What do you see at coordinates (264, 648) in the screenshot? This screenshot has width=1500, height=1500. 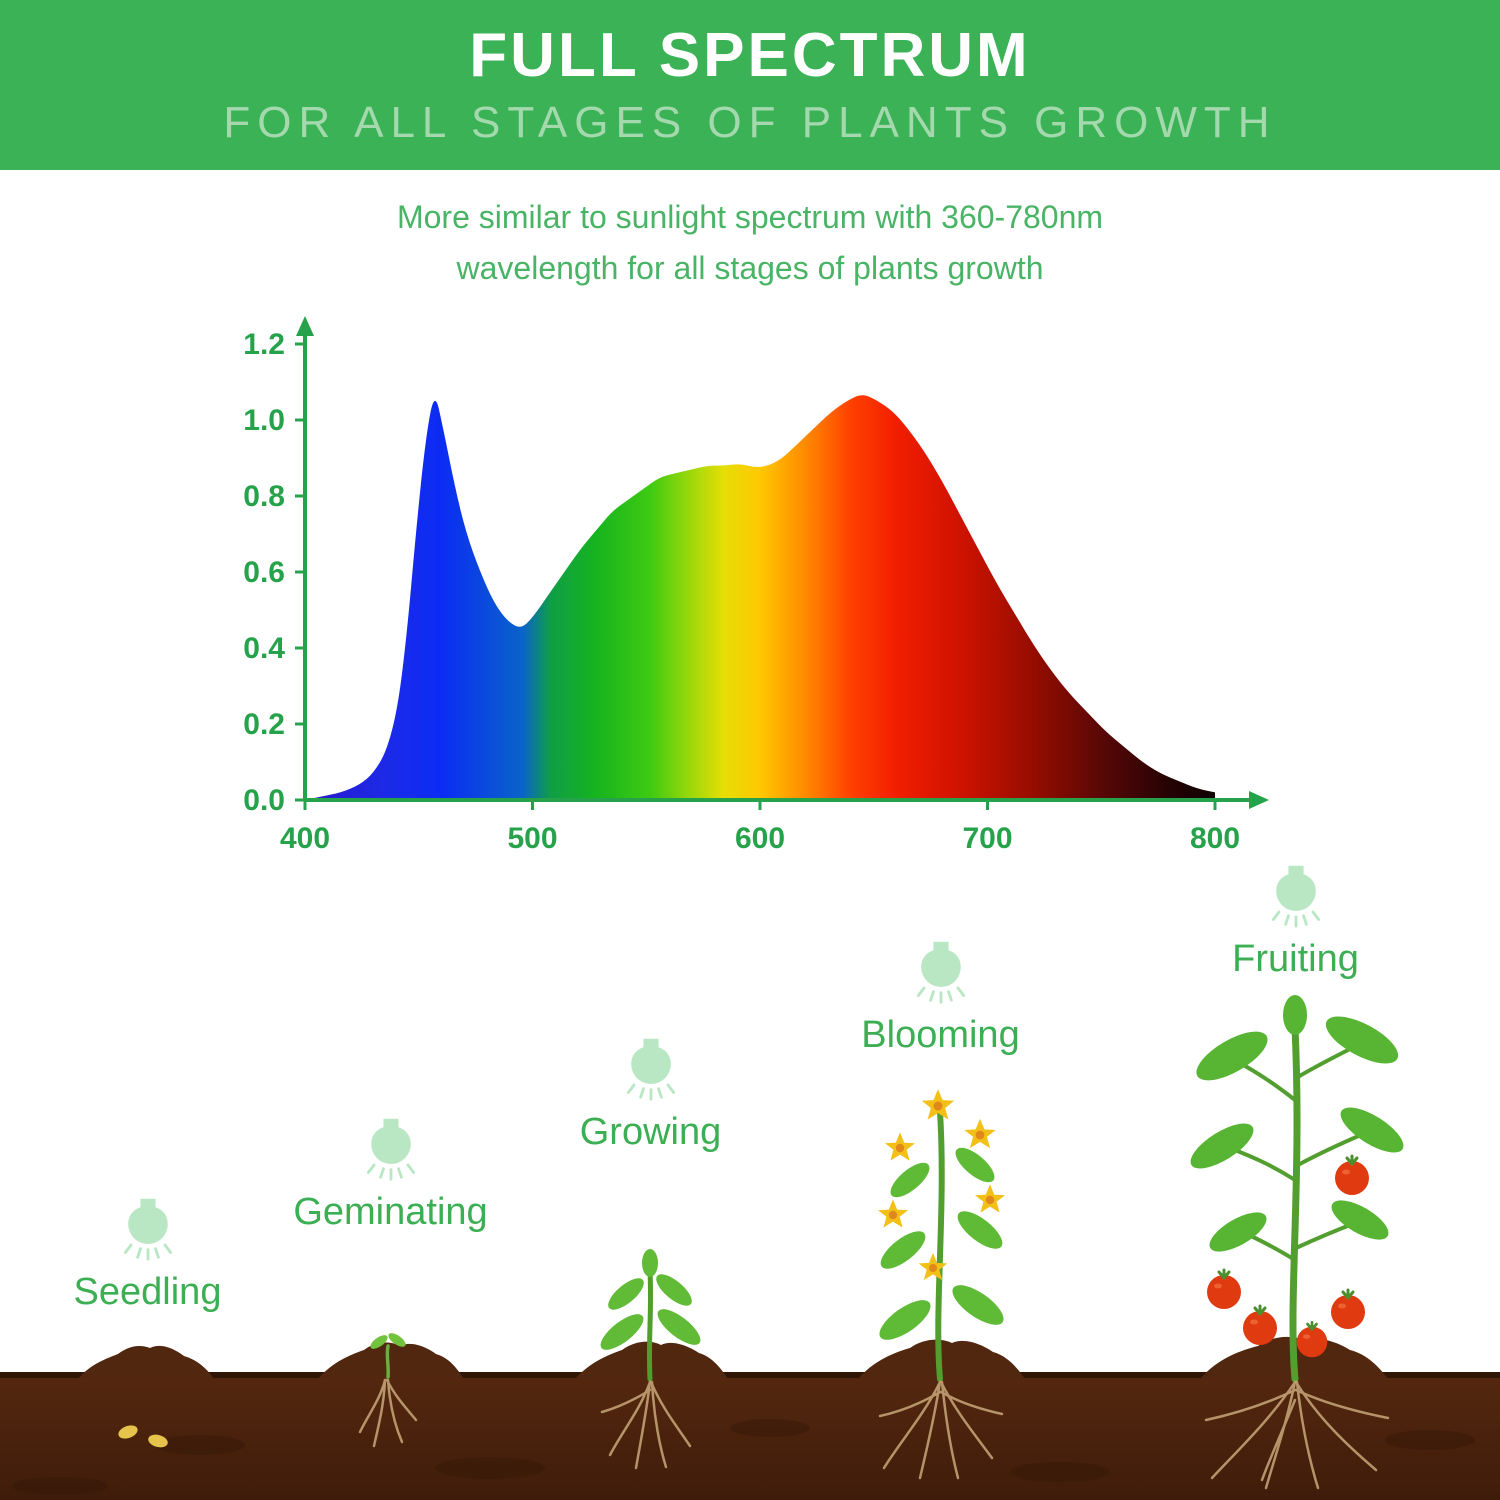 I see `y-tick-label: 0.4` at bounding box center [264, 648].